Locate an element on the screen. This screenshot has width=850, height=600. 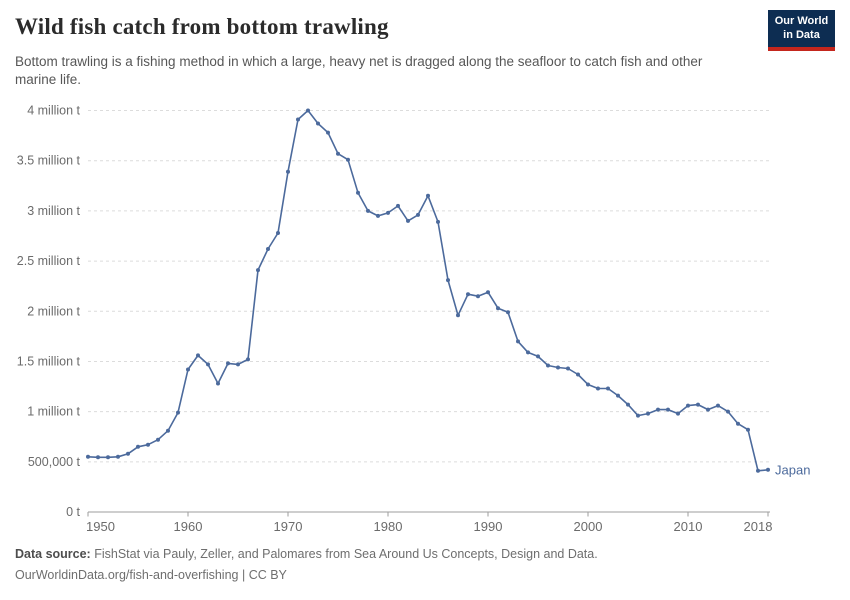
x-tick-label: 2018 is located at coordinates (758, 526).